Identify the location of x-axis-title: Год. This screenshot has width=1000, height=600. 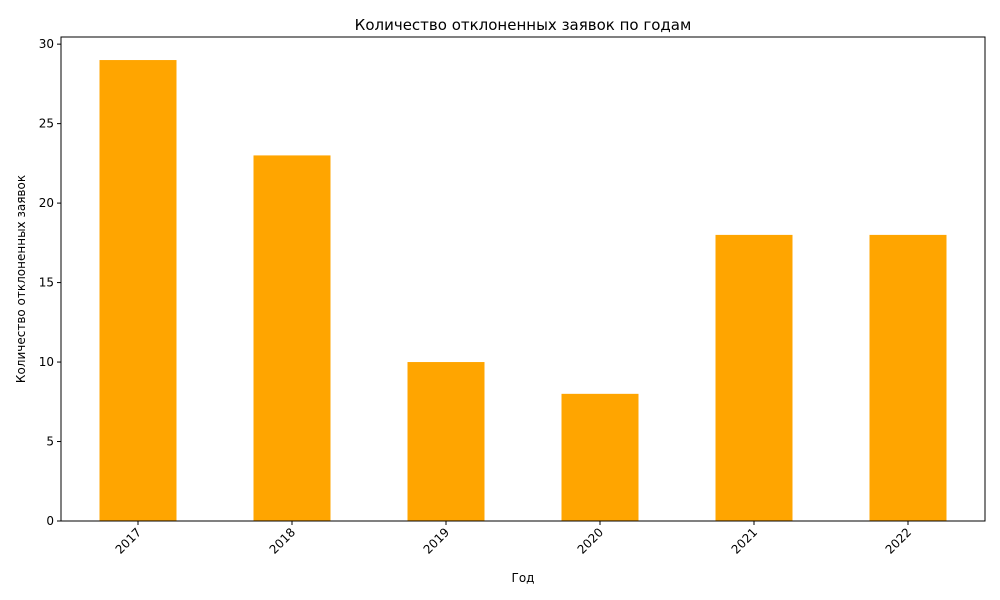
(523, 578).